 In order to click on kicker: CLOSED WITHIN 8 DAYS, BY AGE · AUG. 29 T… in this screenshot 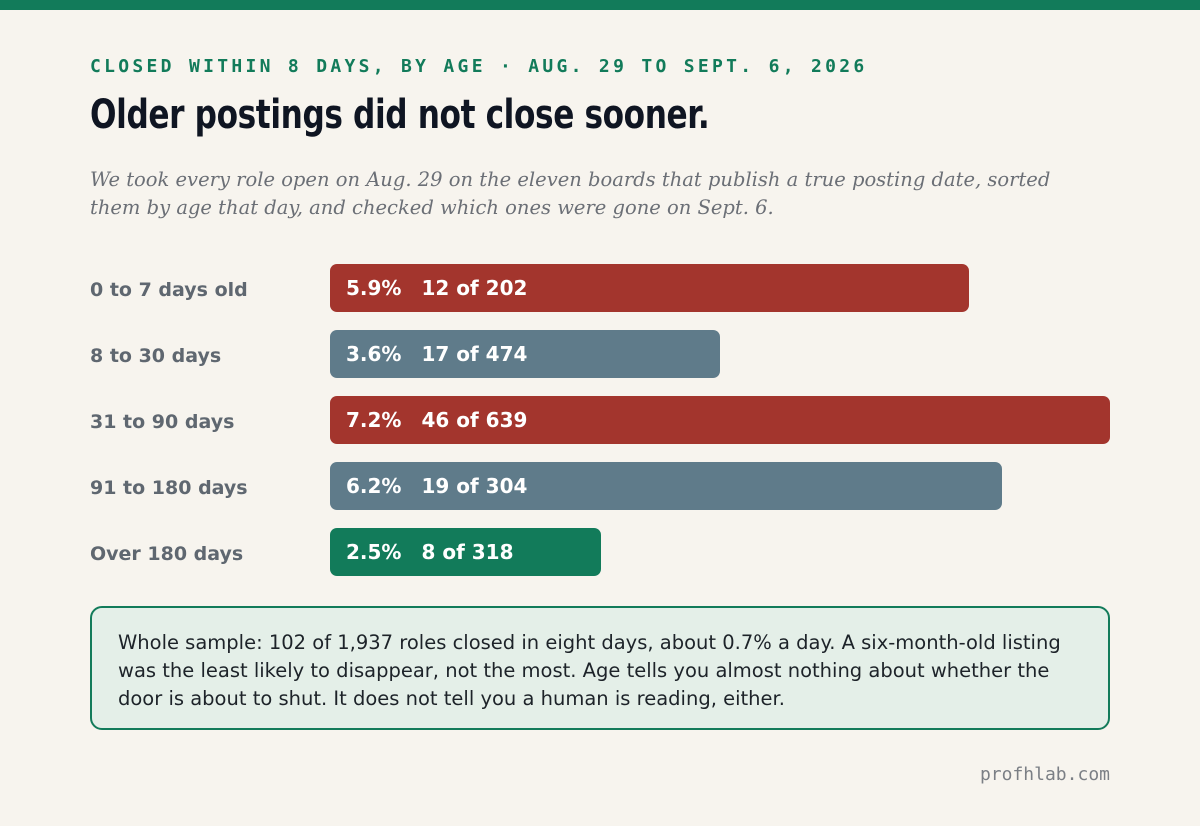, I will do `click(479, 66)`.